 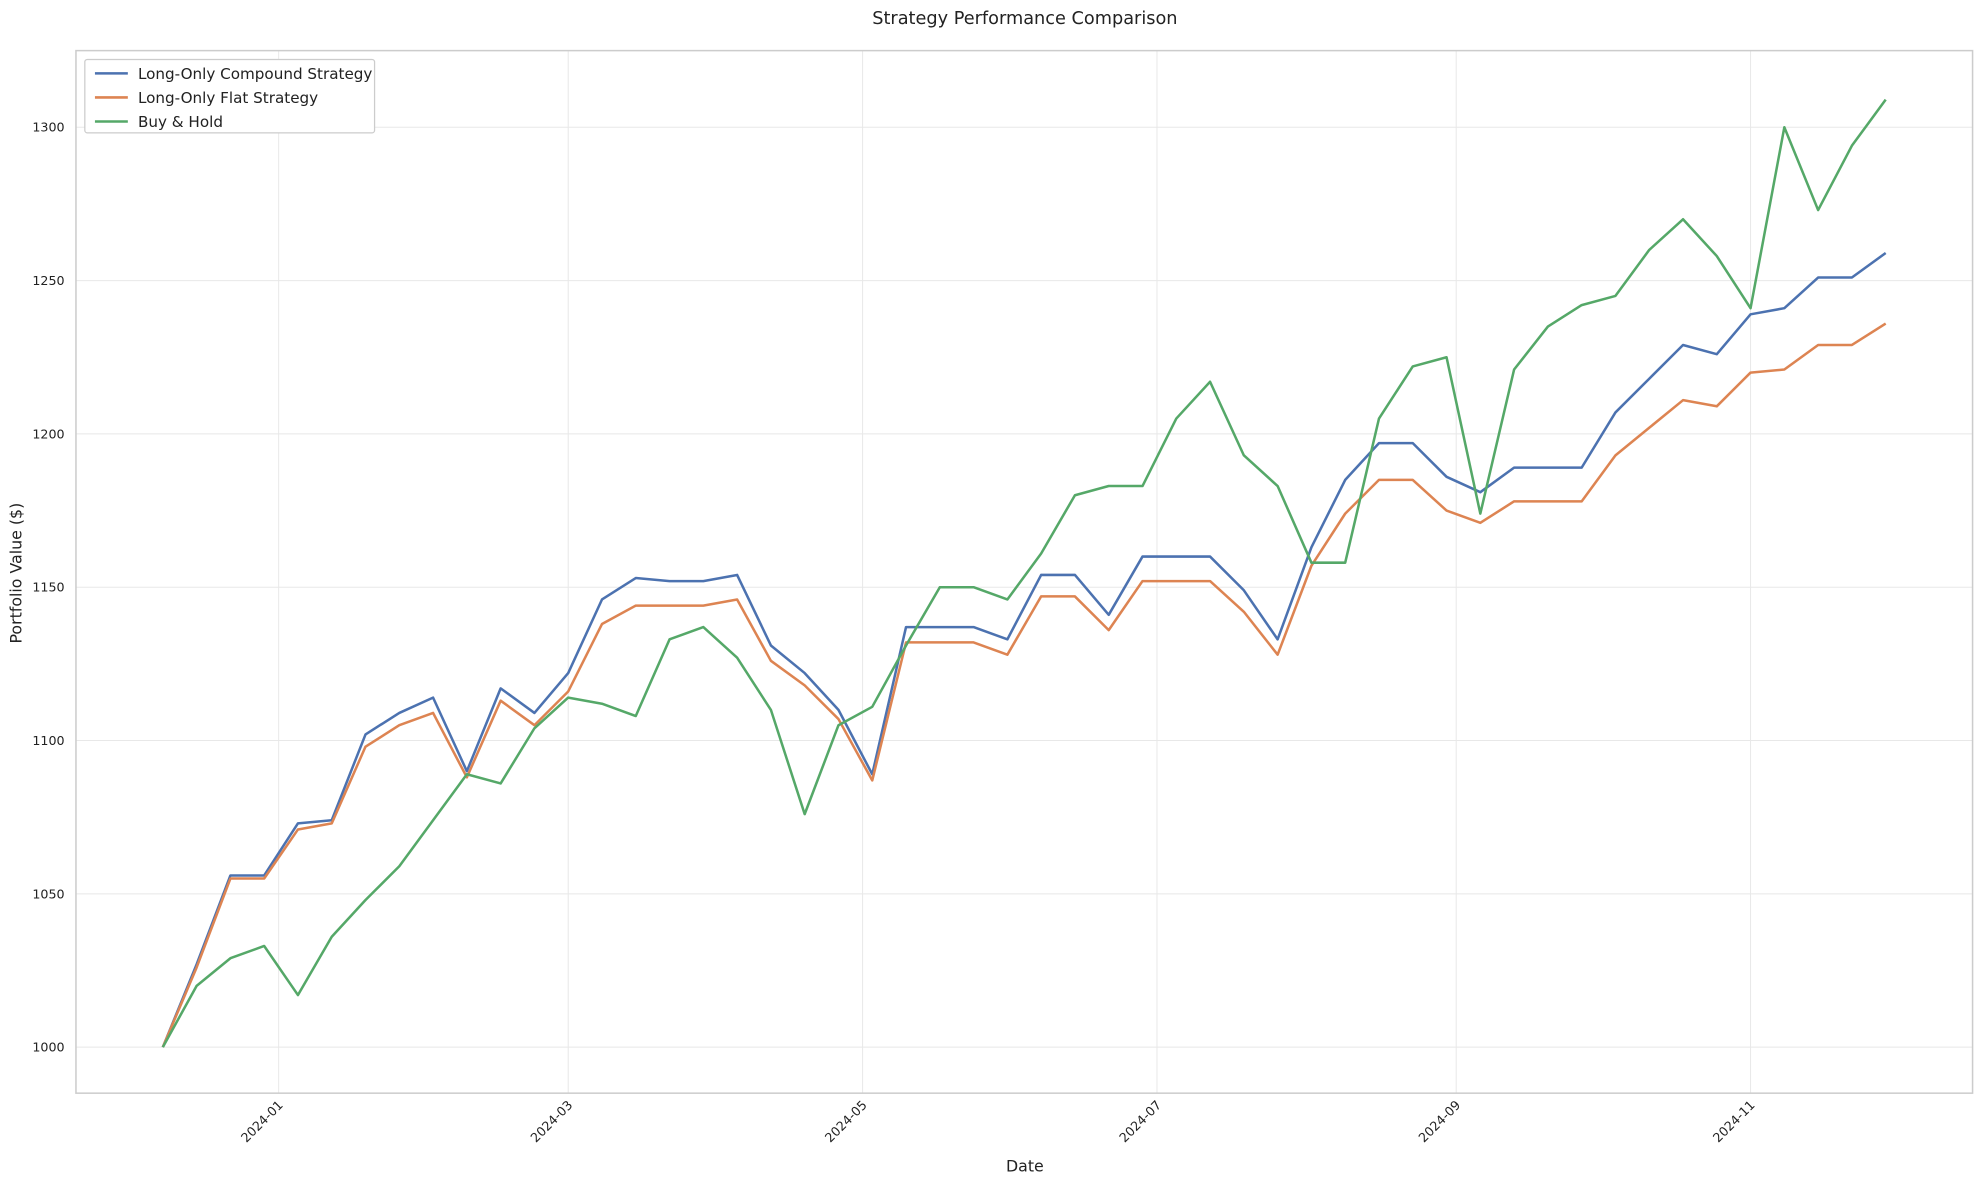 I want to click on chart-title: Strategy Performance Comparison, so click(x=1024, y=19).